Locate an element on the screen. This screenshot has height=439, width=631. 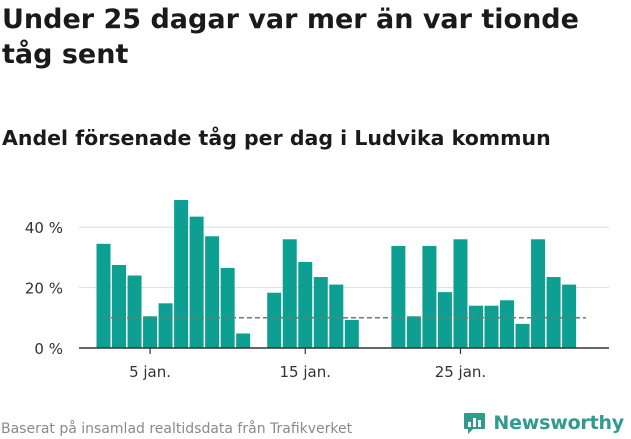
bar-chart-speech-bubble-icon is located at coordinates (475, 423).